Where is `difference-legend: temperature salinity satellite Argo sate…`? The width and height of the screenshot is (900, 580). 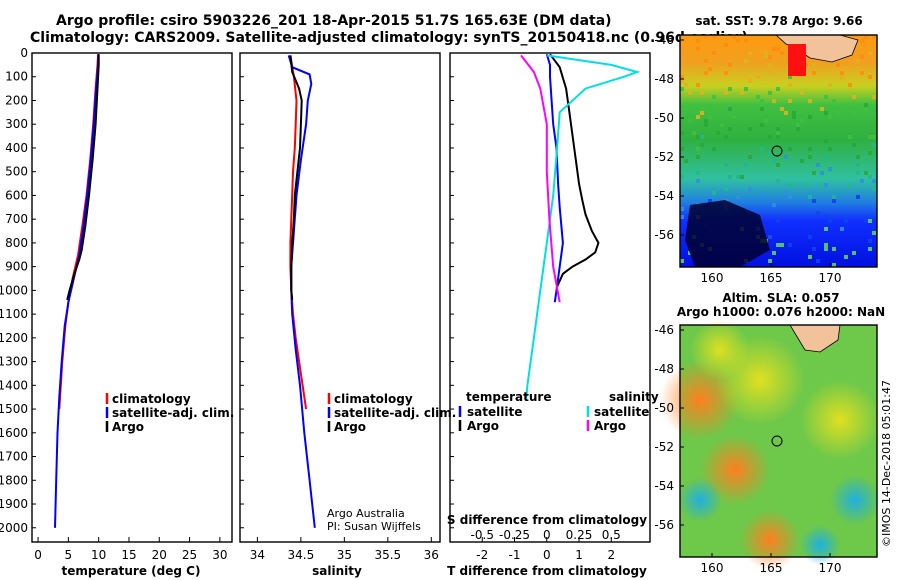 difference-legend: temperature salinity satellite Argo sate… is located at coordinates (558, 411).